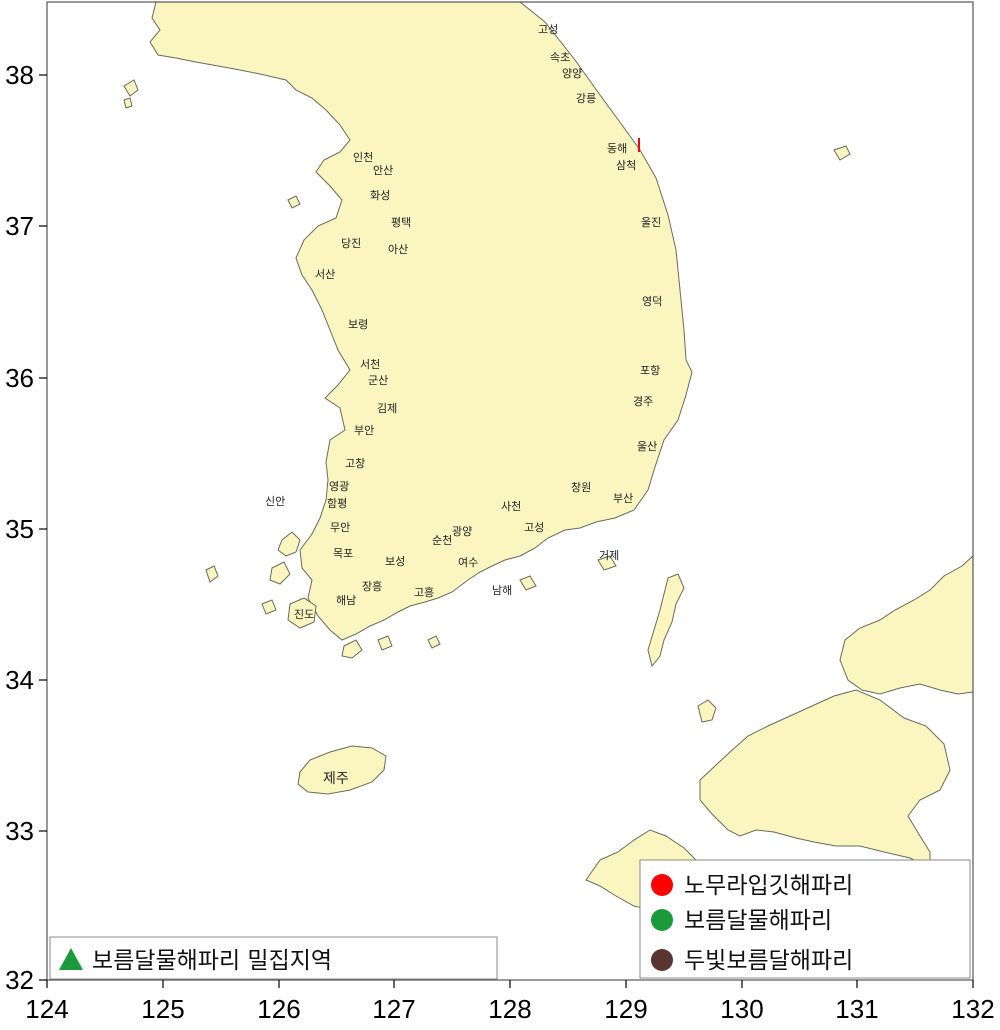 The height and width of the screenshot is (1030, 1000). Describe the element at coordinates (586, 98) in the screenshot. I see `place-gangneung: 강릉` at that location.